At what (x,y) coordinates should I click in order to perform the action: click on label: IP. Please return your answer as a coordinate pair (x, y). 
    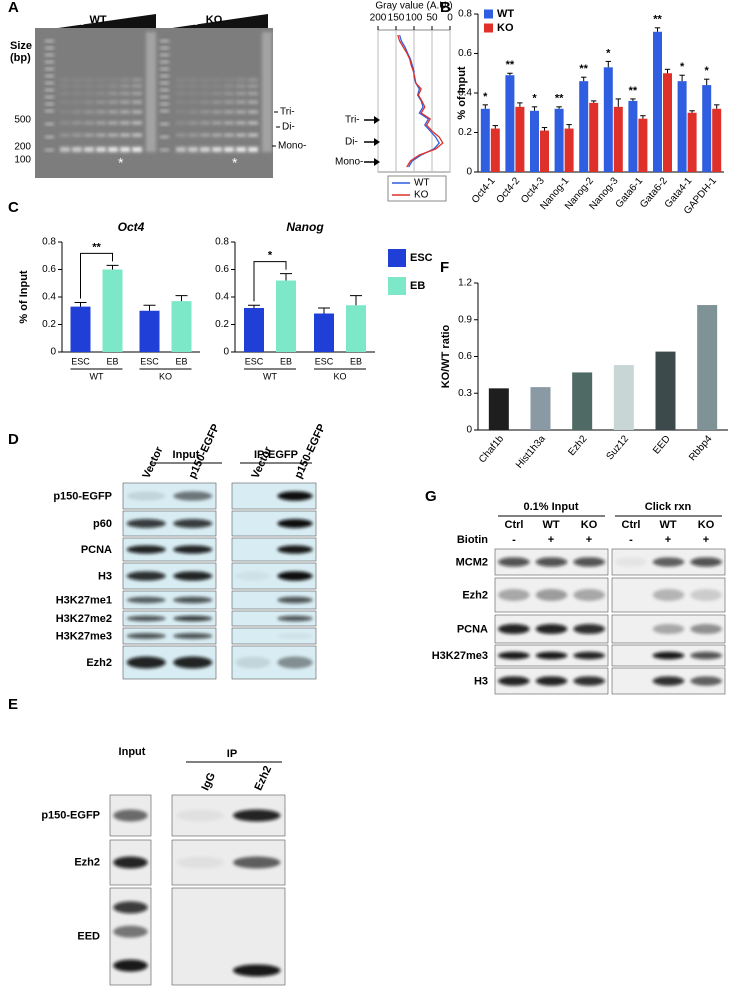
    Looking at the image, I should click on (232, 754).